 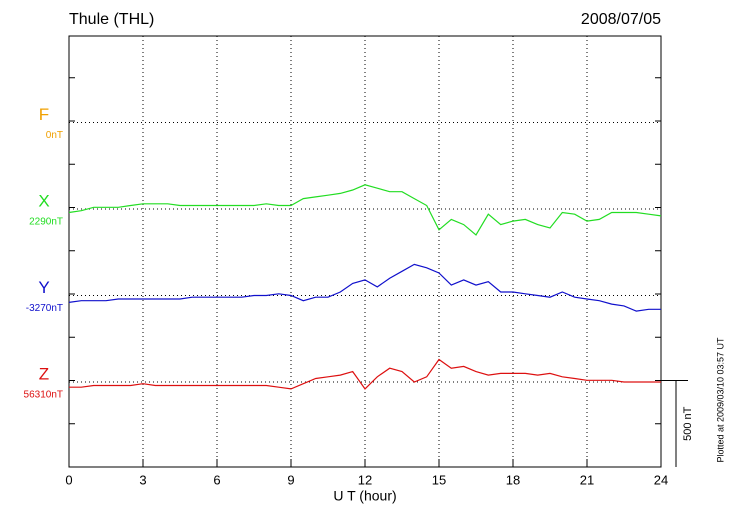 I want to click on series-name: Y, so click(x=43, y=287).